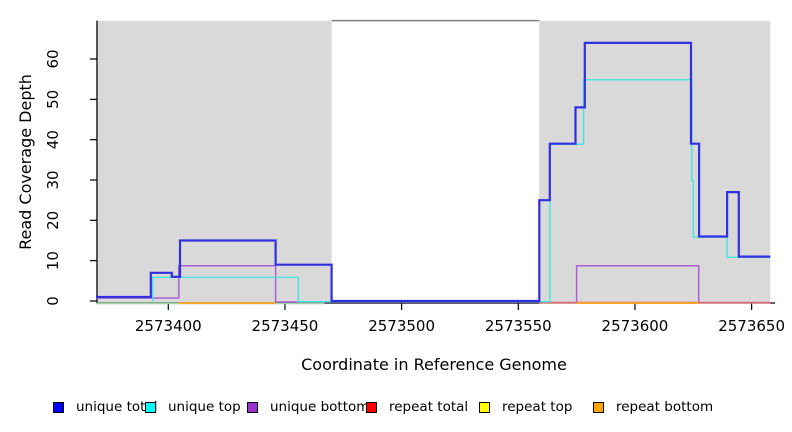 The height and width of the screenshot is (432, 792). What do you see at coordinates (635, 326) in the screenshot?
I see `x-tick-label: 2573600` at bounding box center [635, 326].